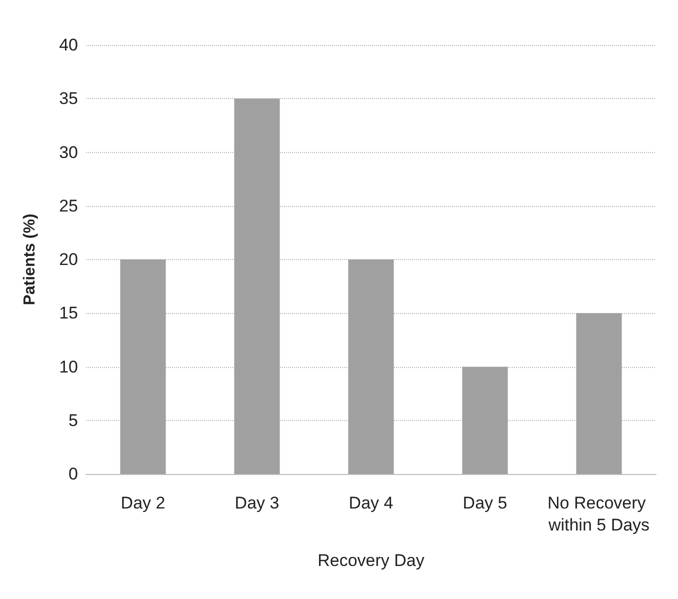 The height and width of the screenshot is (599, 678). I want to click on x-tick-label: Day 4, so click(371, 503).